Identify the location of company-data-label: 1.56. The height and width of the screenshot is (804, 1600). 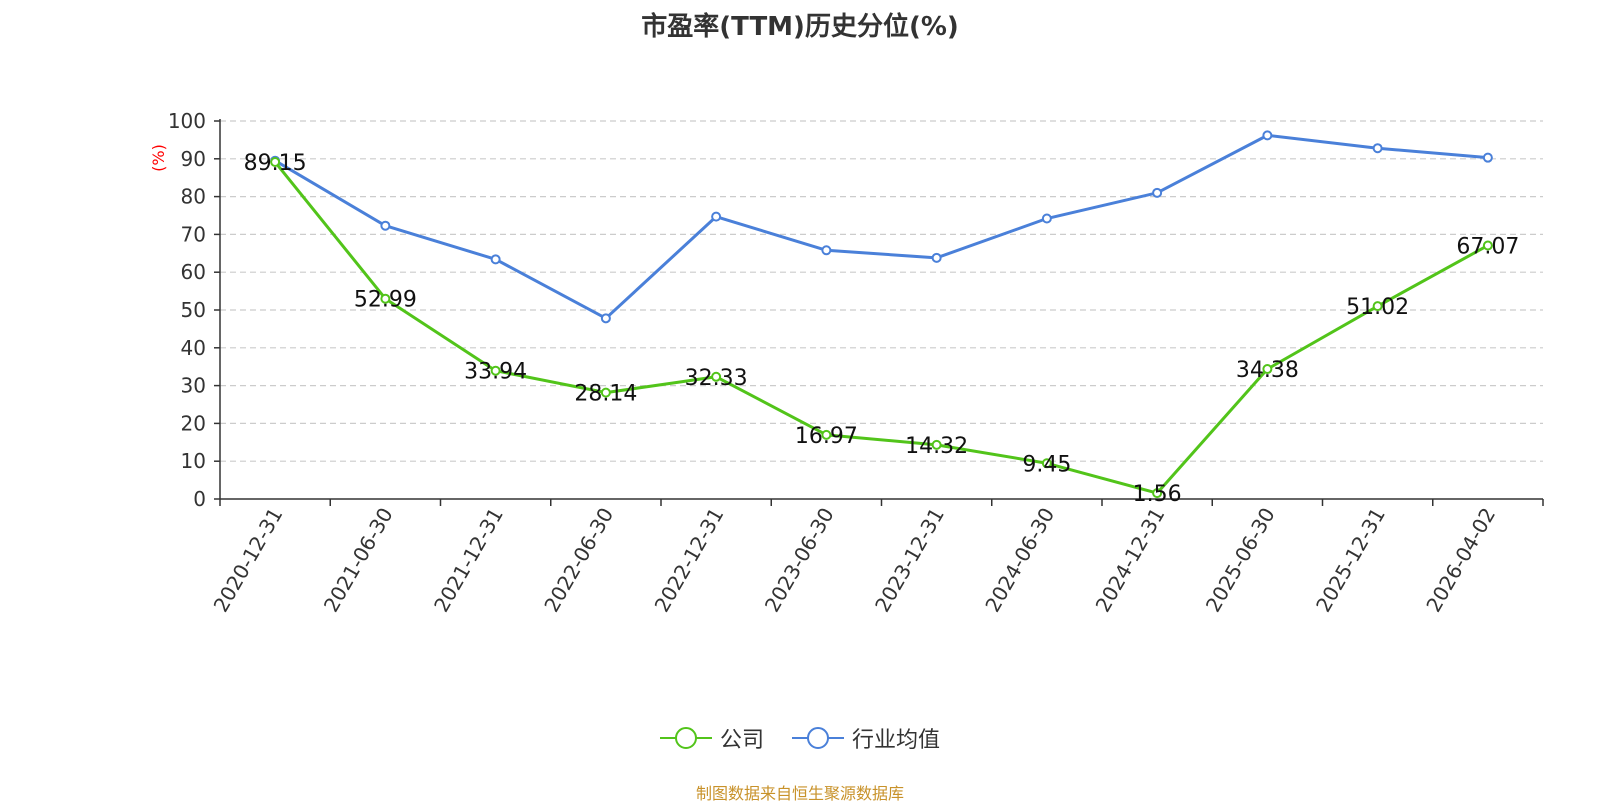
(1157, 494).